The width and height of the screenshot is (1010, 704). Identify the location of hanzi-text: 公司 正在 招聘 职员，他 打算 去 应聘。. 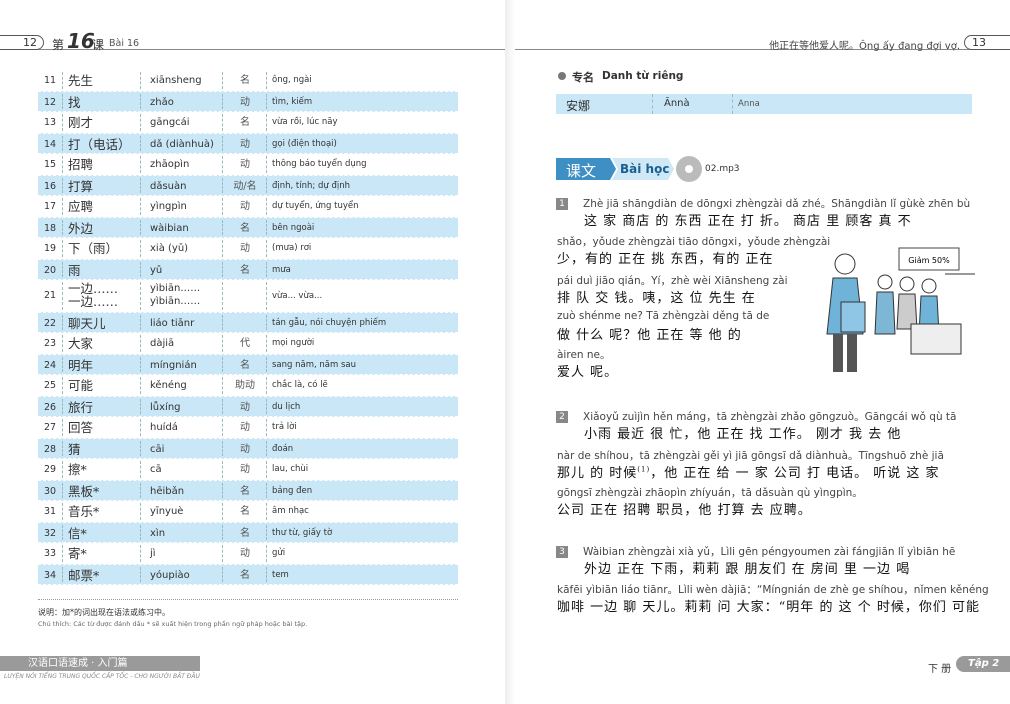
(684, 510).